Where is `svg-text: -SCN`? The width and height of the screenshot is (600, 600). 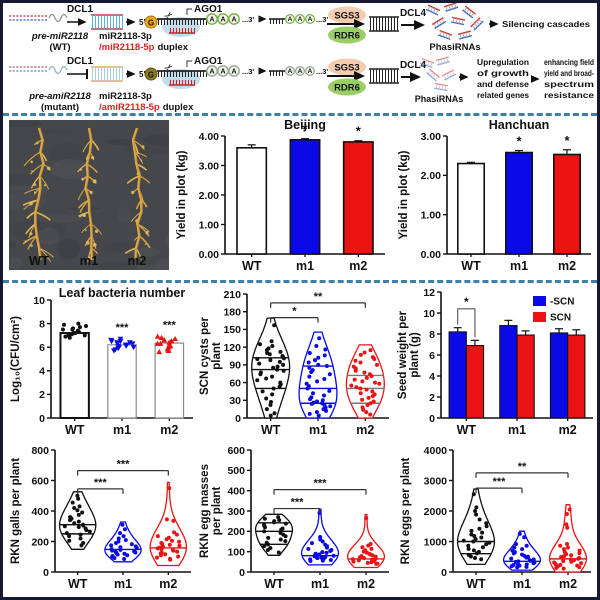
svg-text: -SCN is located at coordinates (562, 302).